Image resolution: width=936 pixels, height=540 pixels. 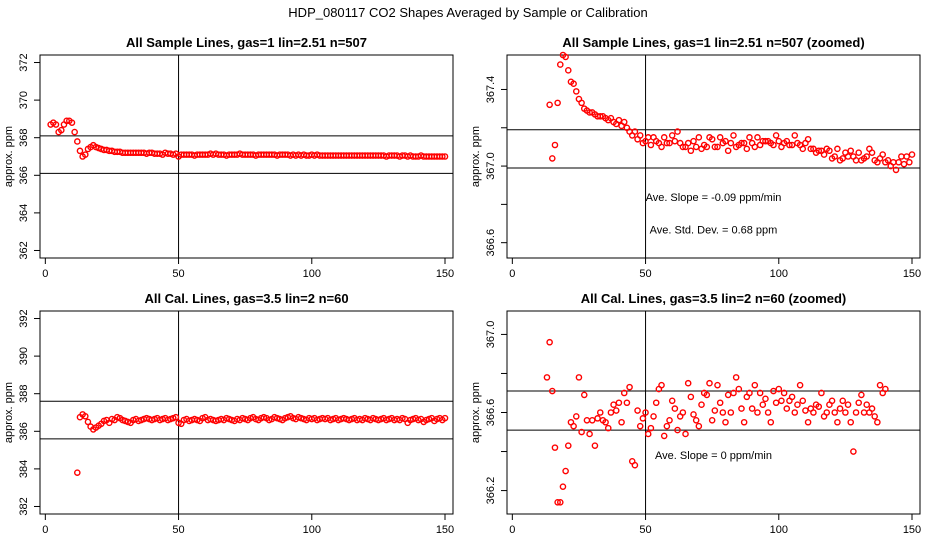 I want to click on annotation: Ave. Slope = -0.09 ppm/min, so click(x=714, y=198).